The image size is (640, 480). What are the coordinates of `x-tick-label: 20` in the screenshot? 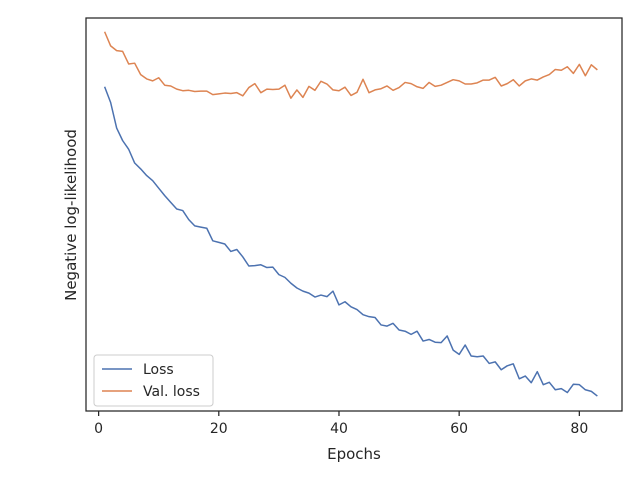 It's located at (219, 429).